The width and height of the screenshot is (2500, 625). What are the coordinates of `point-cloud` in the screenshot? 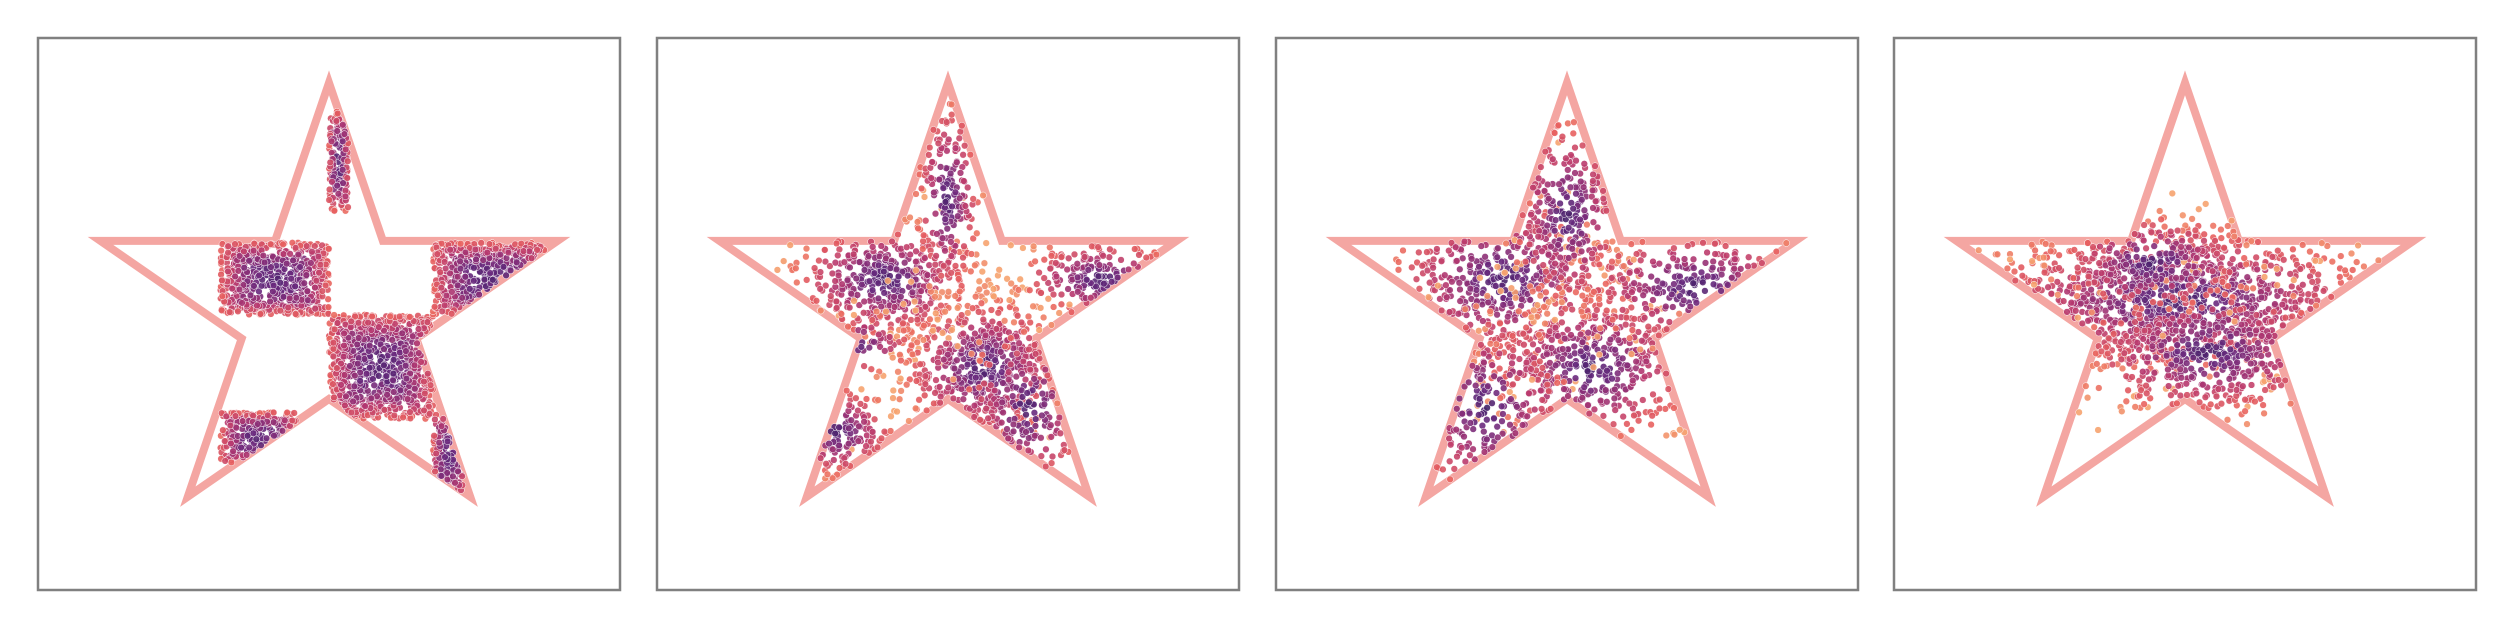 It's located at (382, 301).